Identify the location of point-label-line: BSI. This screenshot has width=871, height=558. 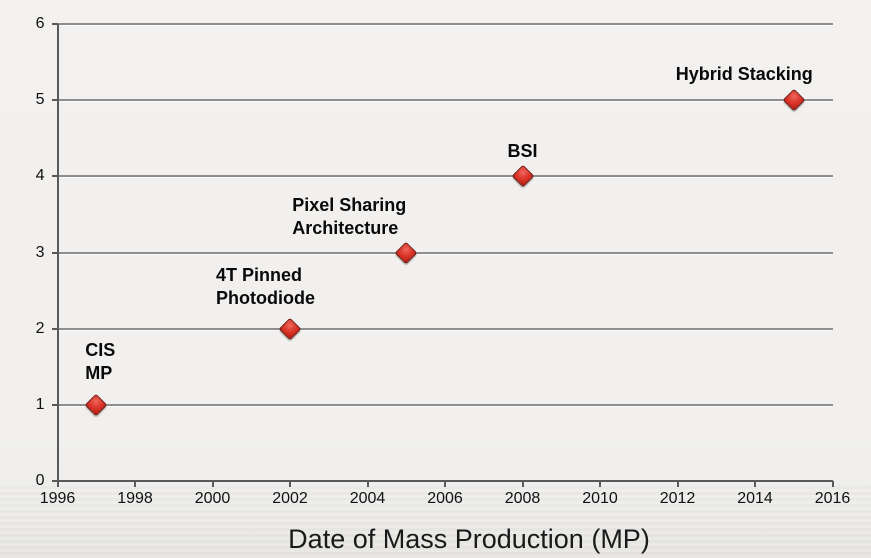
(522, 151).